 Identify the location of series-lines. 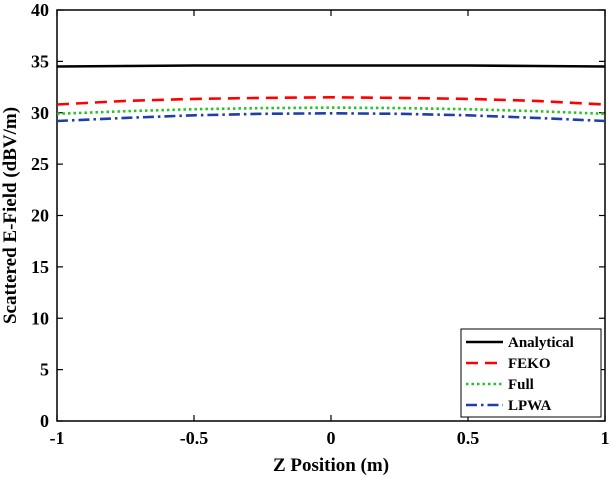
(331, 93).